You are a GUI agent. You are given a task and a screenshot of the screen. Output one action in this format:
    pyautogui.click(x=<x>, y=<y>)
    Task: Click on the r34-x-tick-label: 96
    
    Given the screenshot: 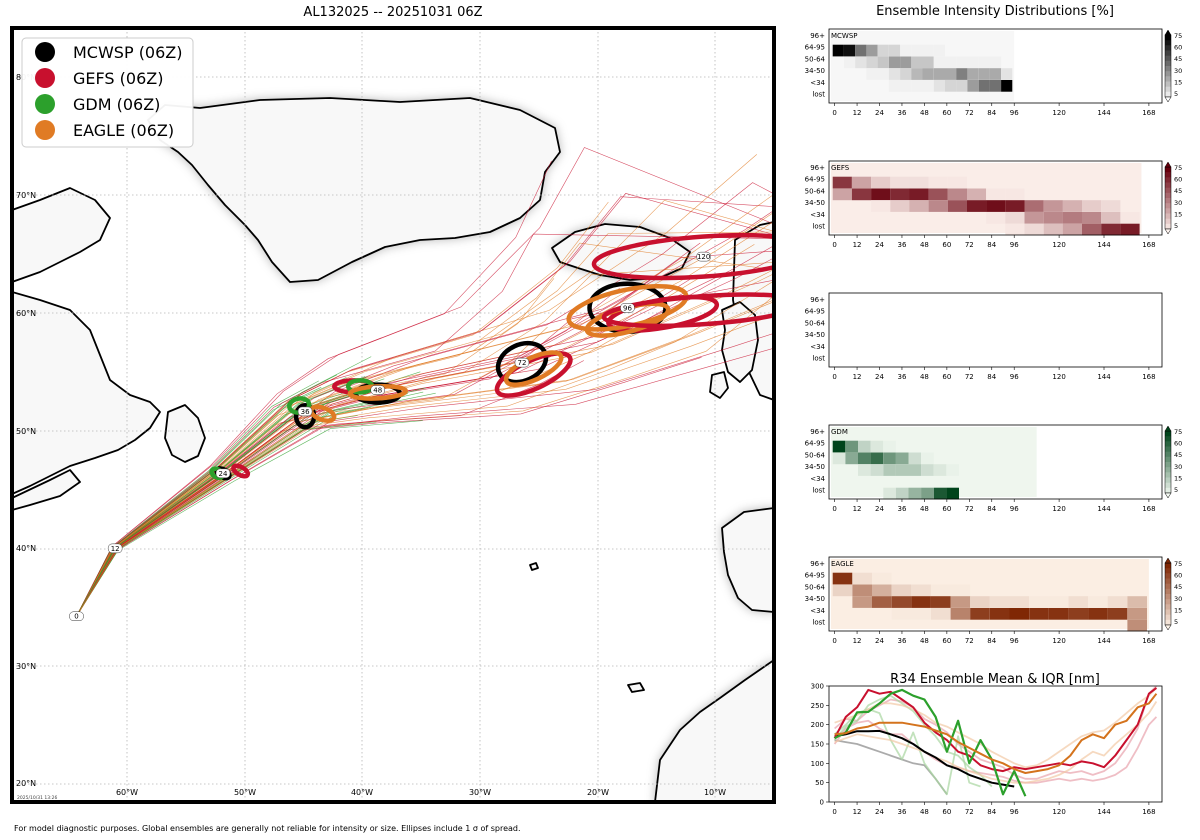 What is the action you would take?
    pyautogui.click(x=1014, y=812)
    